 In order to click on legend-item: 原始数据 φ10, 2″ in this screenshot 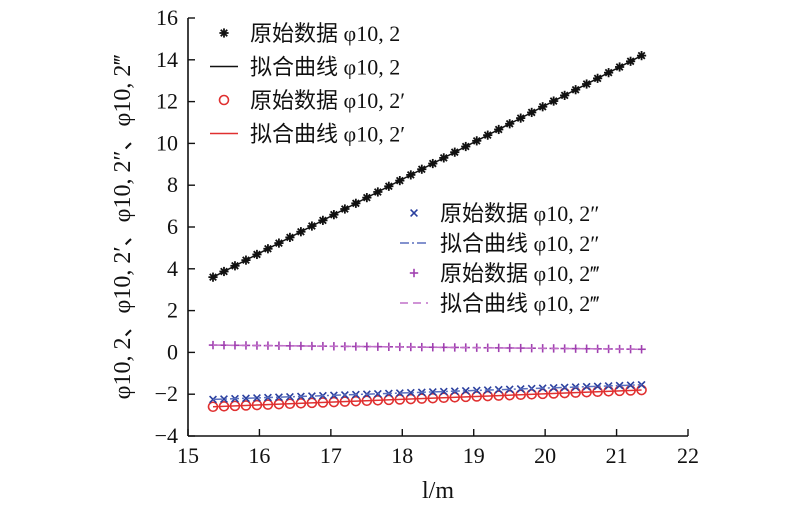, I will do `click(504, 213)`.